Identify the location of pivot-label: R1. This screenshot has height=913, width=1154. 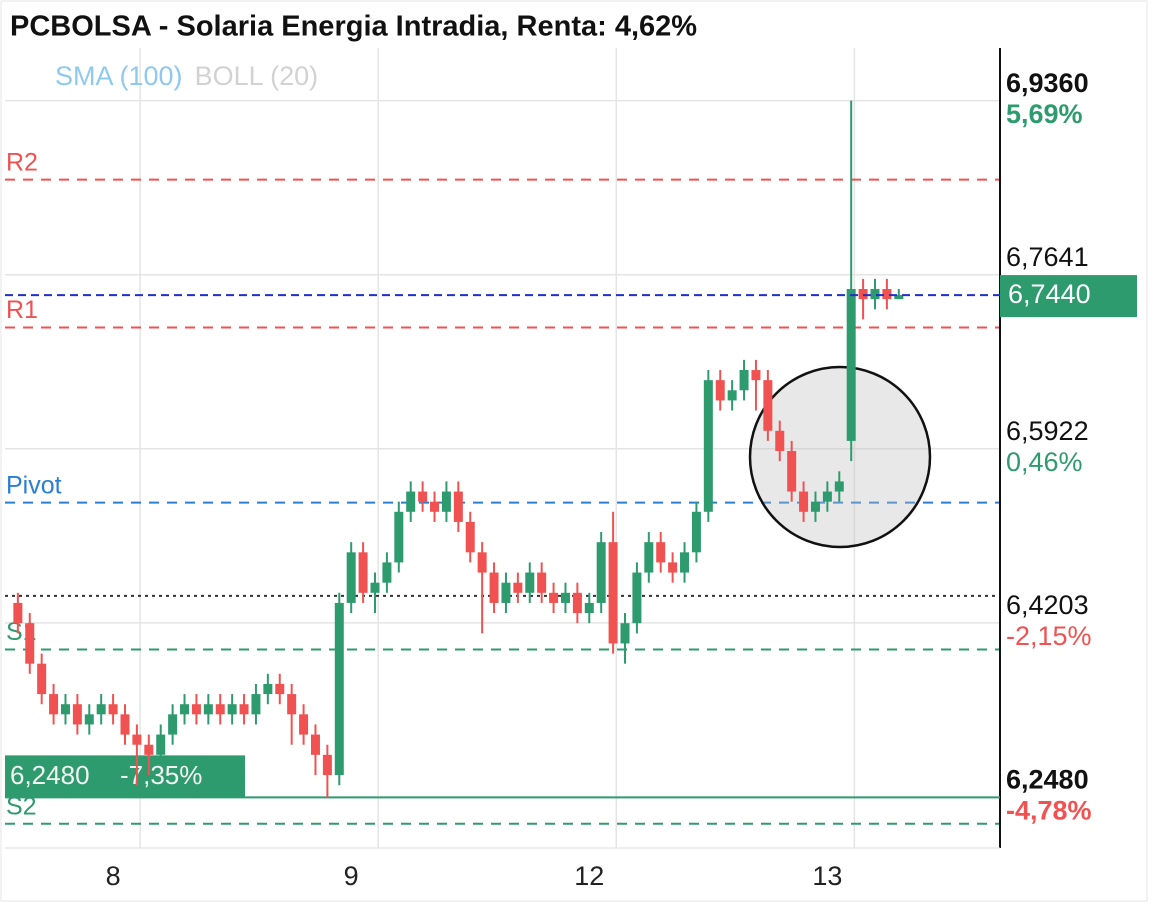
(22, 310).